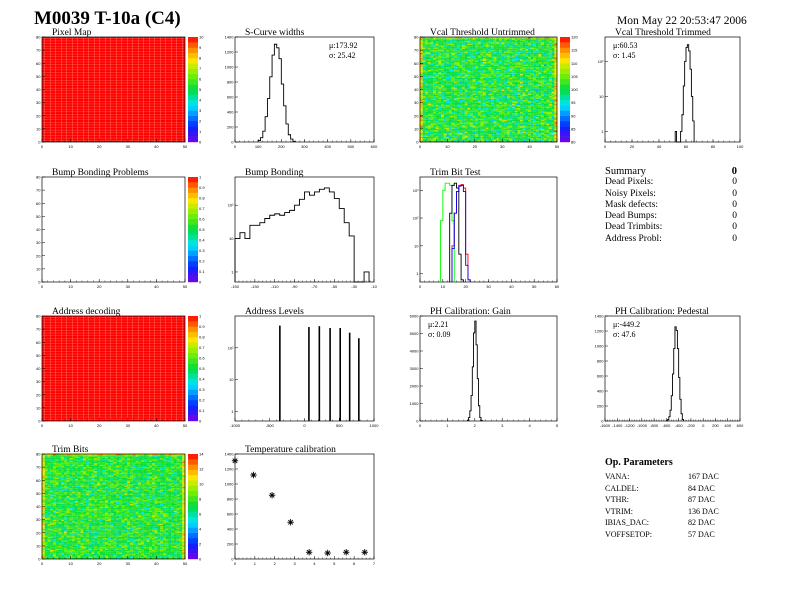  Describe the element at coordinates (128, 286) in the screenshot. I see `x-tick-label: 30` at that location.